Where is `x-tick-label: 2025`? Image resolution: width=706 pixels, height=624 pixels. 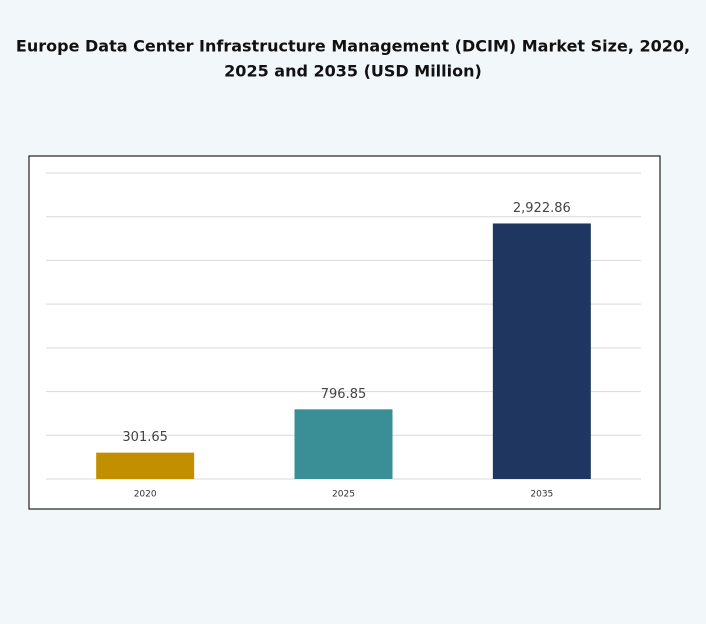
x-tick-label: 2025 is located at coordinates (343, 495).